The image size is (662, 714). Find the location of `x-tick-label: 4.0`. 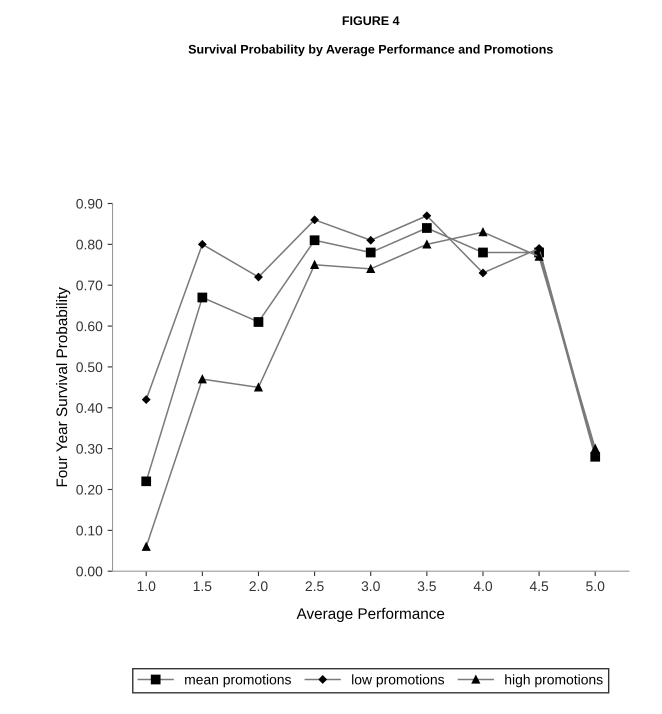

x-tick-label: 4.0 is located at coordinates (483, 586).